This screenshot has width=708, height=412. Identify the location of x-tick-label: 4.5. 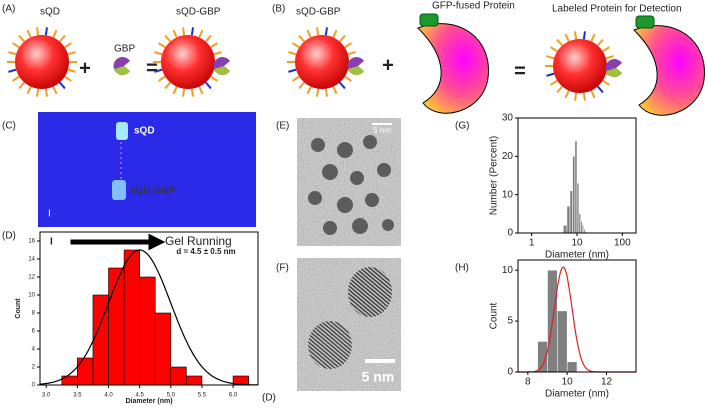
(139, 396).